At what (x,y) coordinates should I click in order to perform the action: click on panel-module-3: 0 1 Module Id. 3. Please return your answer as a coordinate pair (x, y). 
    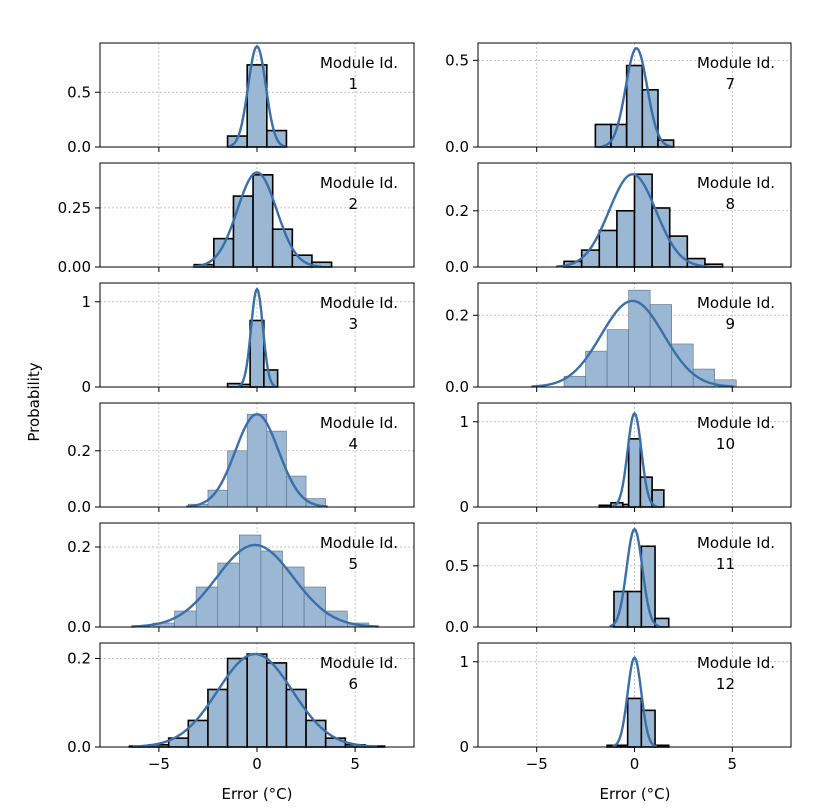
    Looking at the image, I should click on (248, 339).